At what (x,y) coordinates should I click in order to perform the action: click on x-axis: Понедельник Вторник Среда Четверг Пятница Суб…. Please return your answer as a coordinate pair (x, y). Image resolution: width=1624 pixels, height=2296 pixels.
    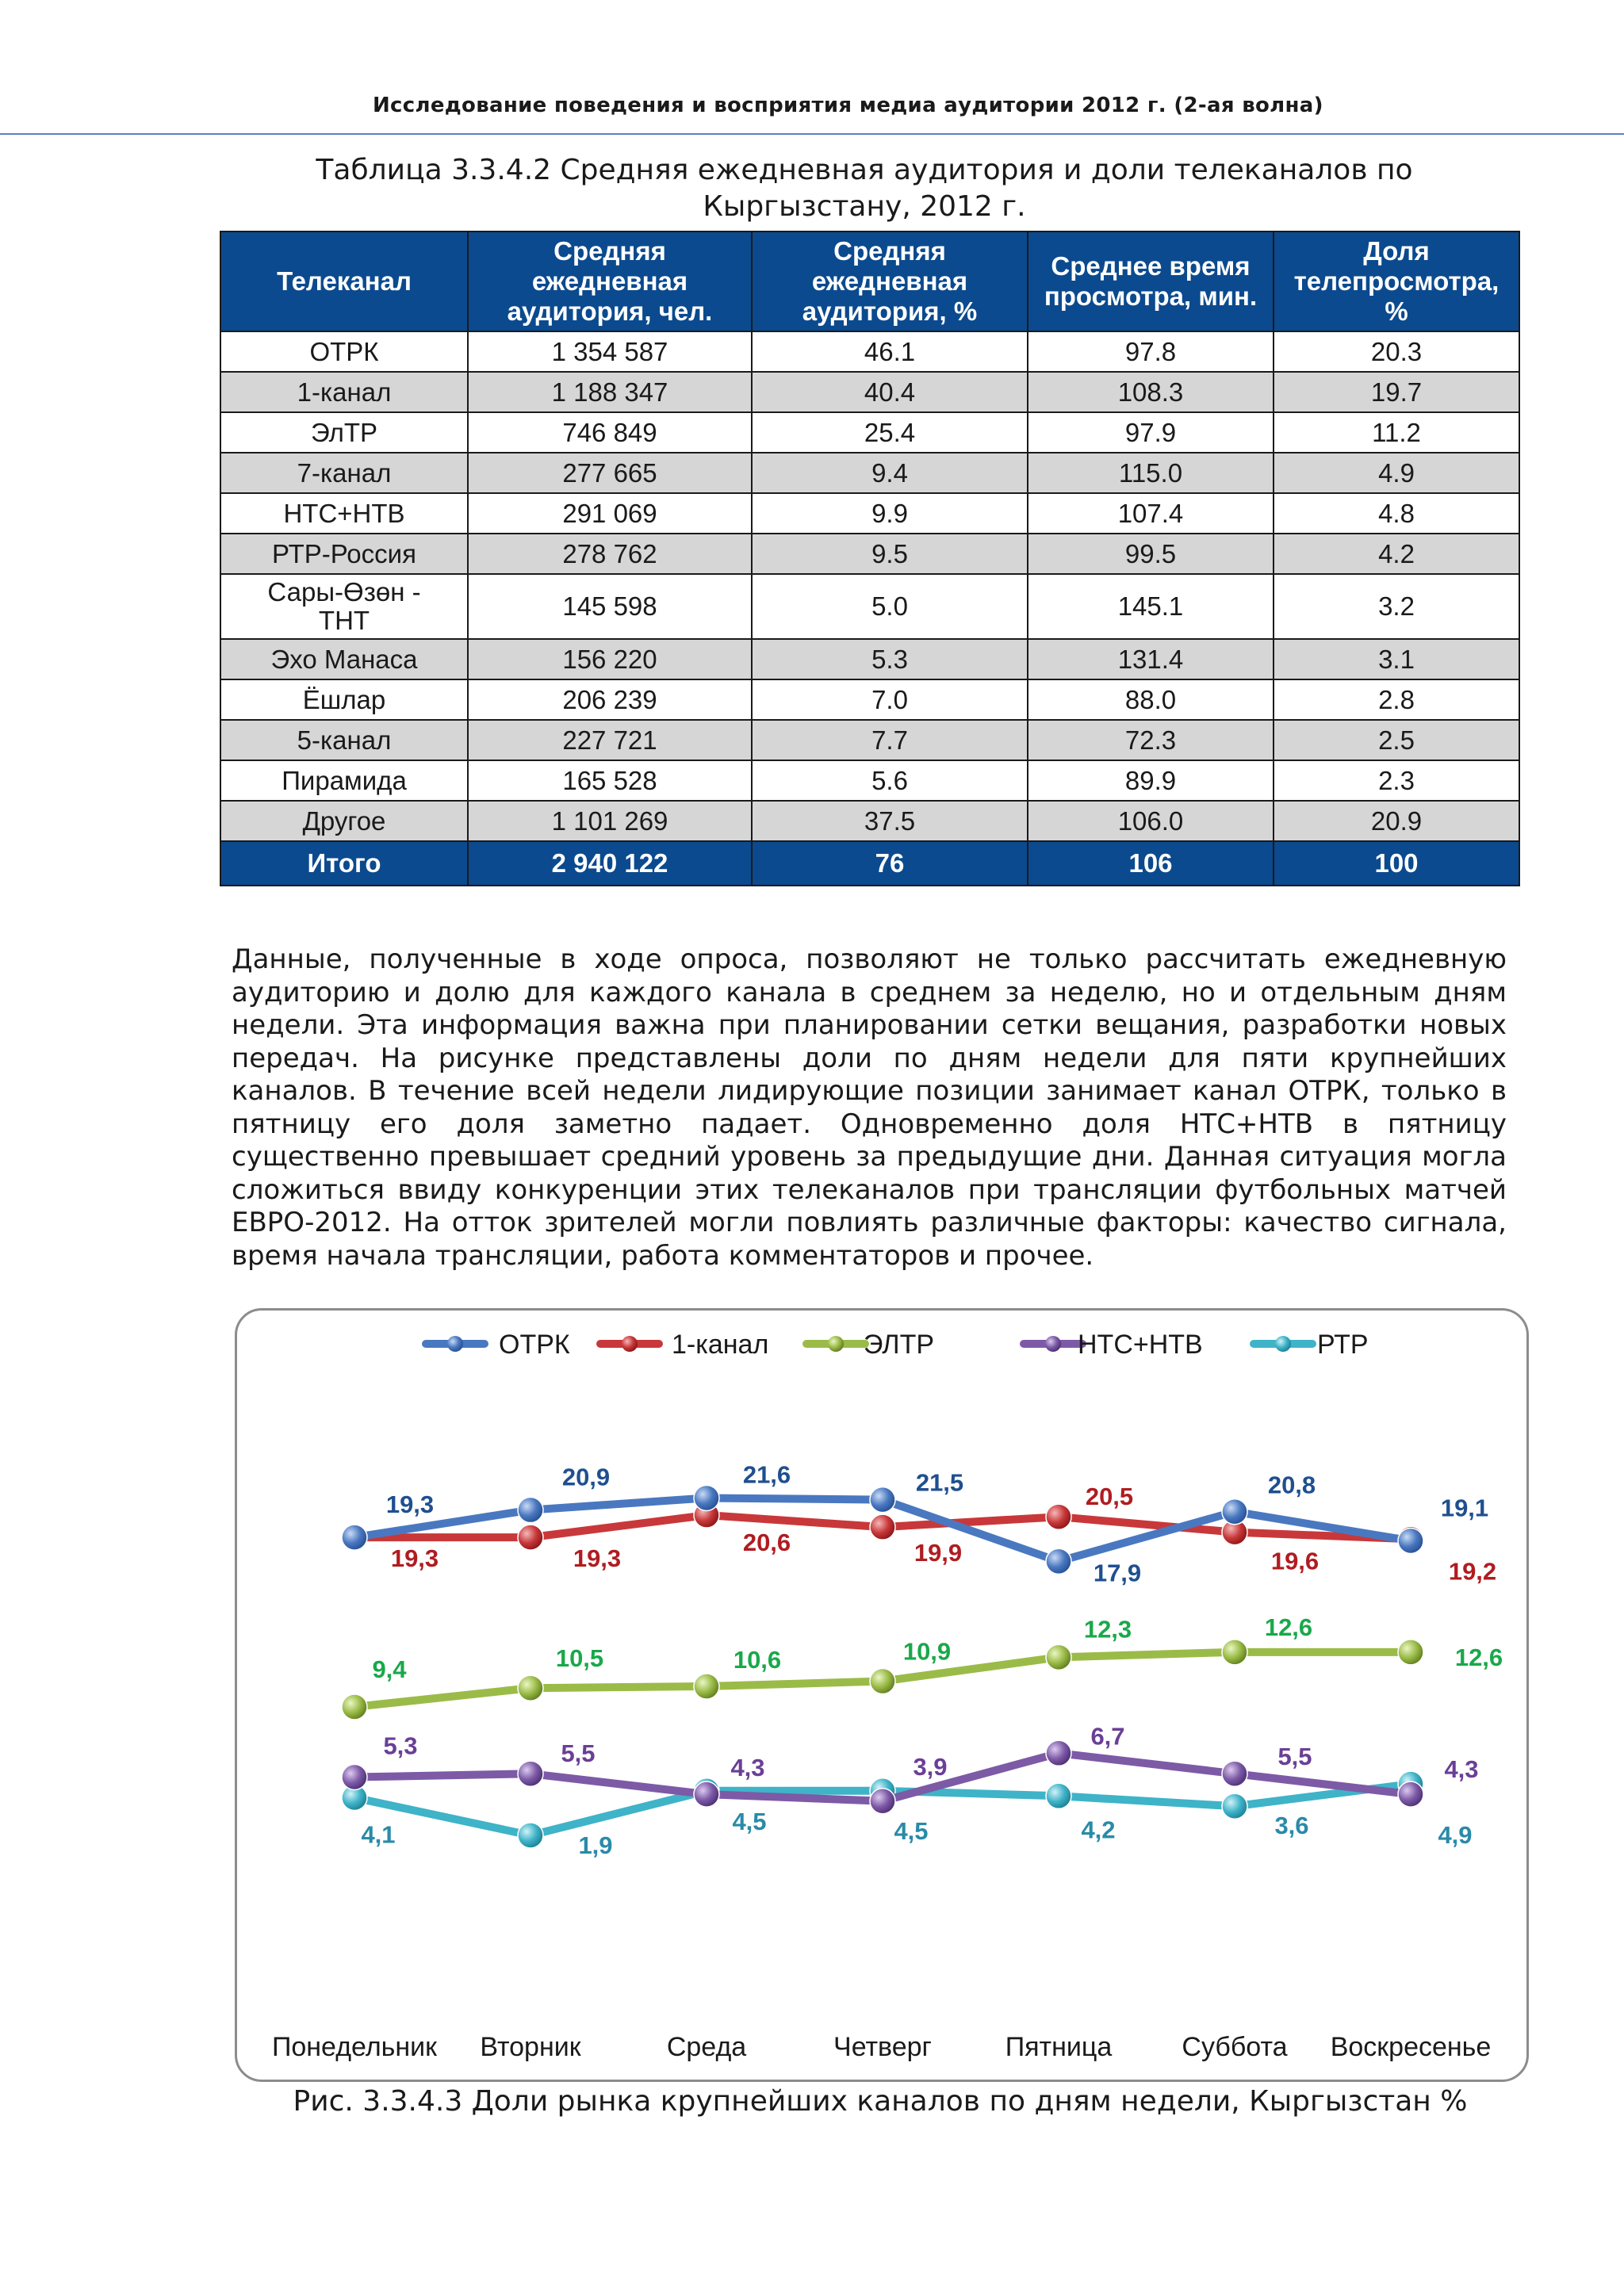
    Looking at the image, I should click on (881, 2047).